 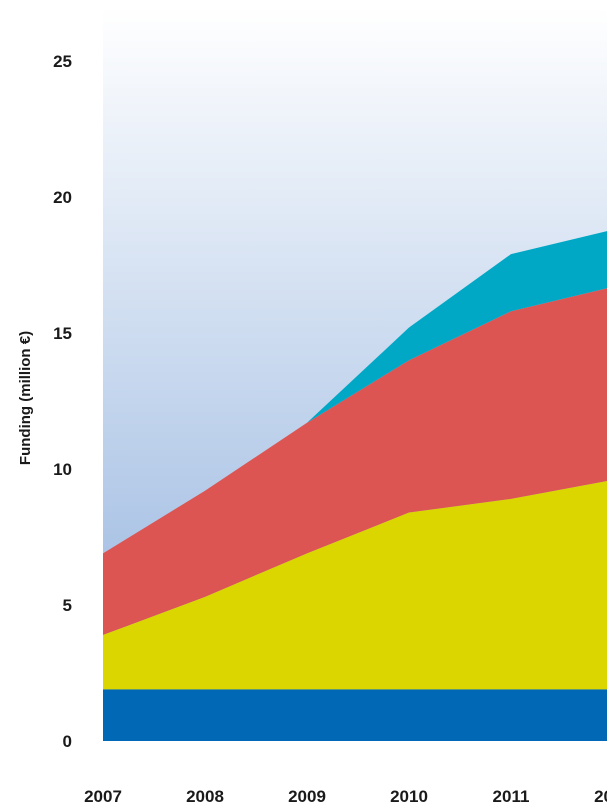 What do you see at coordinates (62, 61) in the screenshot?
I see `y-tick-label: 25` at bounding box center [62, 61].